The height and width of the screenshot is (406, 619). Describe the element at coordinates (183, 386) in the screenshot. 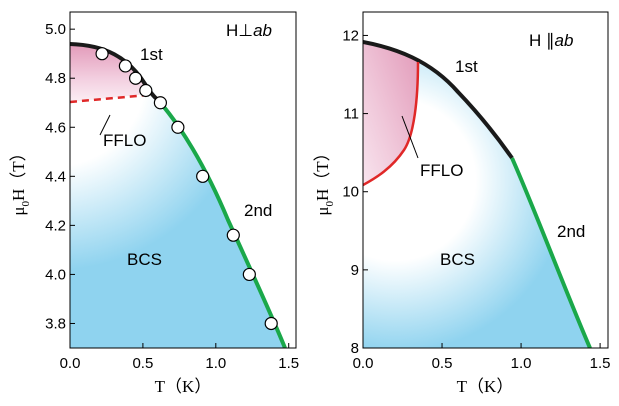

I see `left-x-axis-label: T（K）` at that location.